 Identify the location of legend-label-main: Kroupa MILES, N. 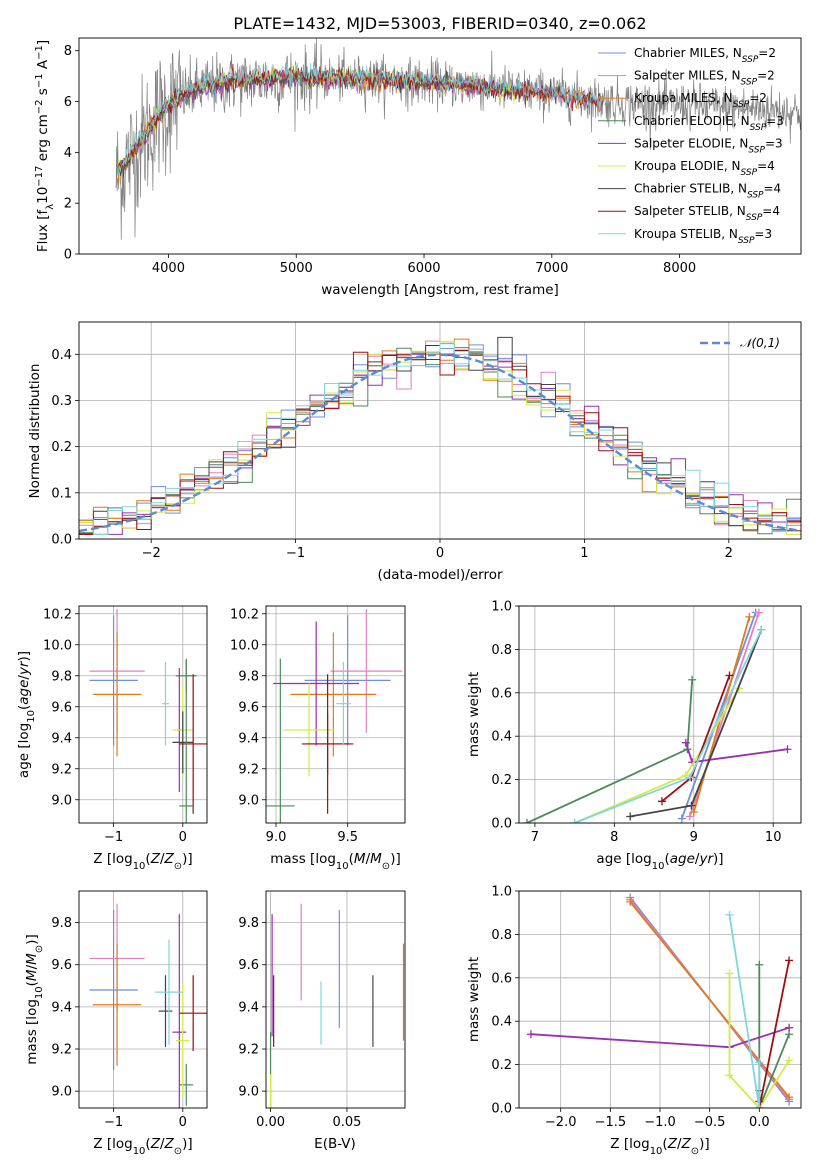
(683, 98).